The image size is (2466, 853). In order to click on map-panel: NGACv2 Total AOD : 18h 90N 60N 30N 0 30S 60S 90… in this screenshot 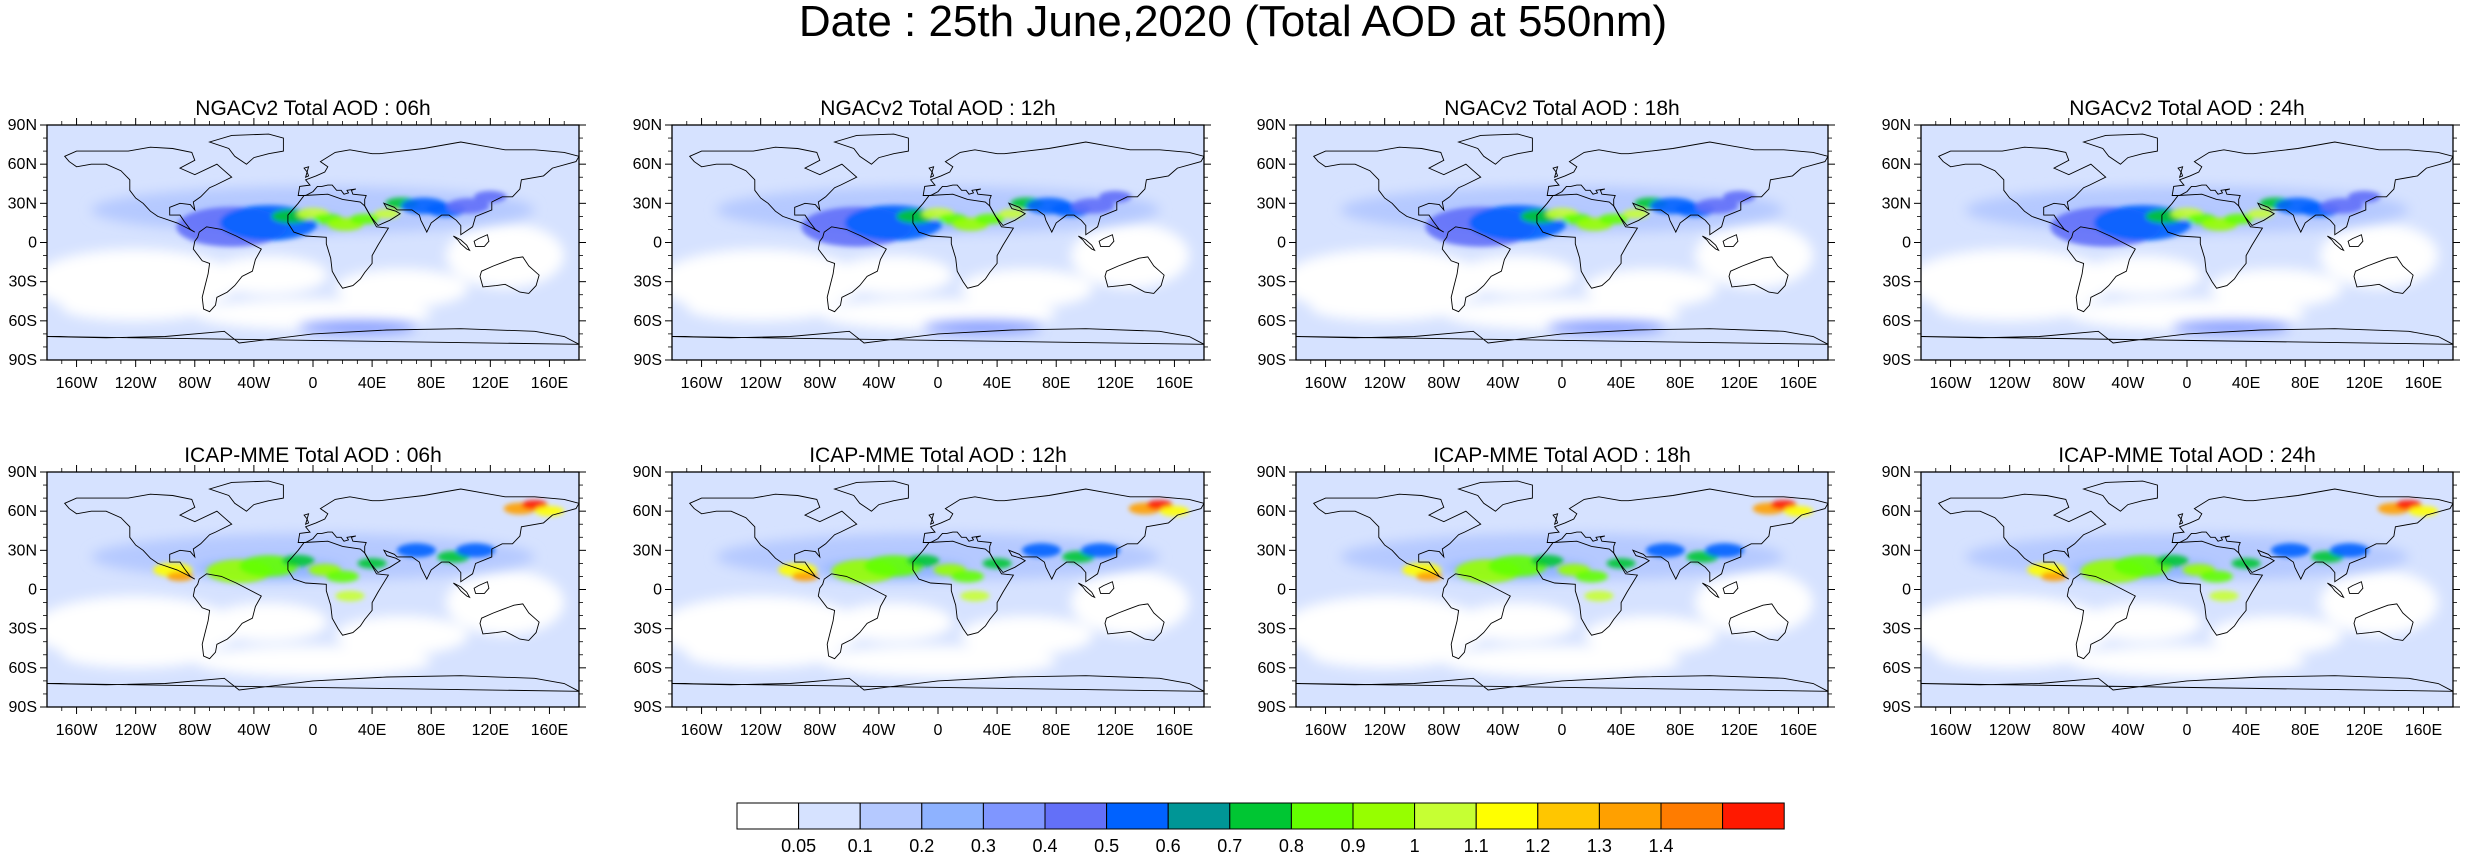, I will do `click(1546, 244)`.